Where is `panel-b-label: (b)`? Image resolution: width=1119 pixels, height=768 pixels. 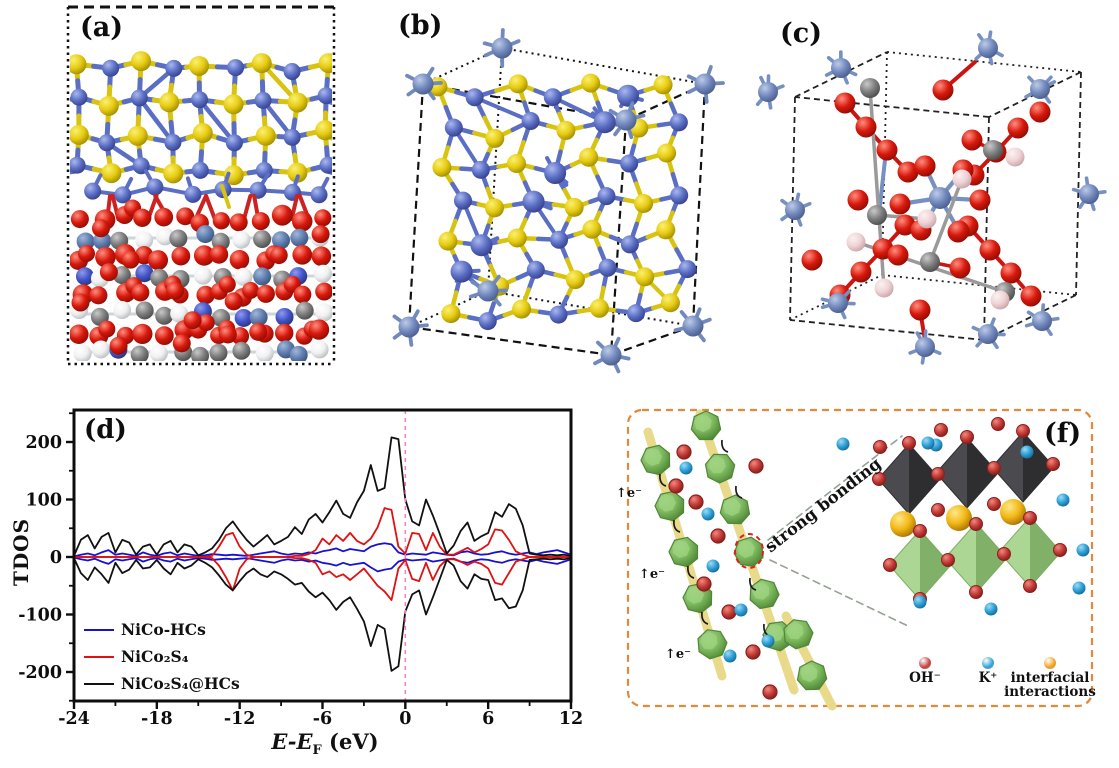 panel-b-label: (b) is located at coordinates (420, 25).